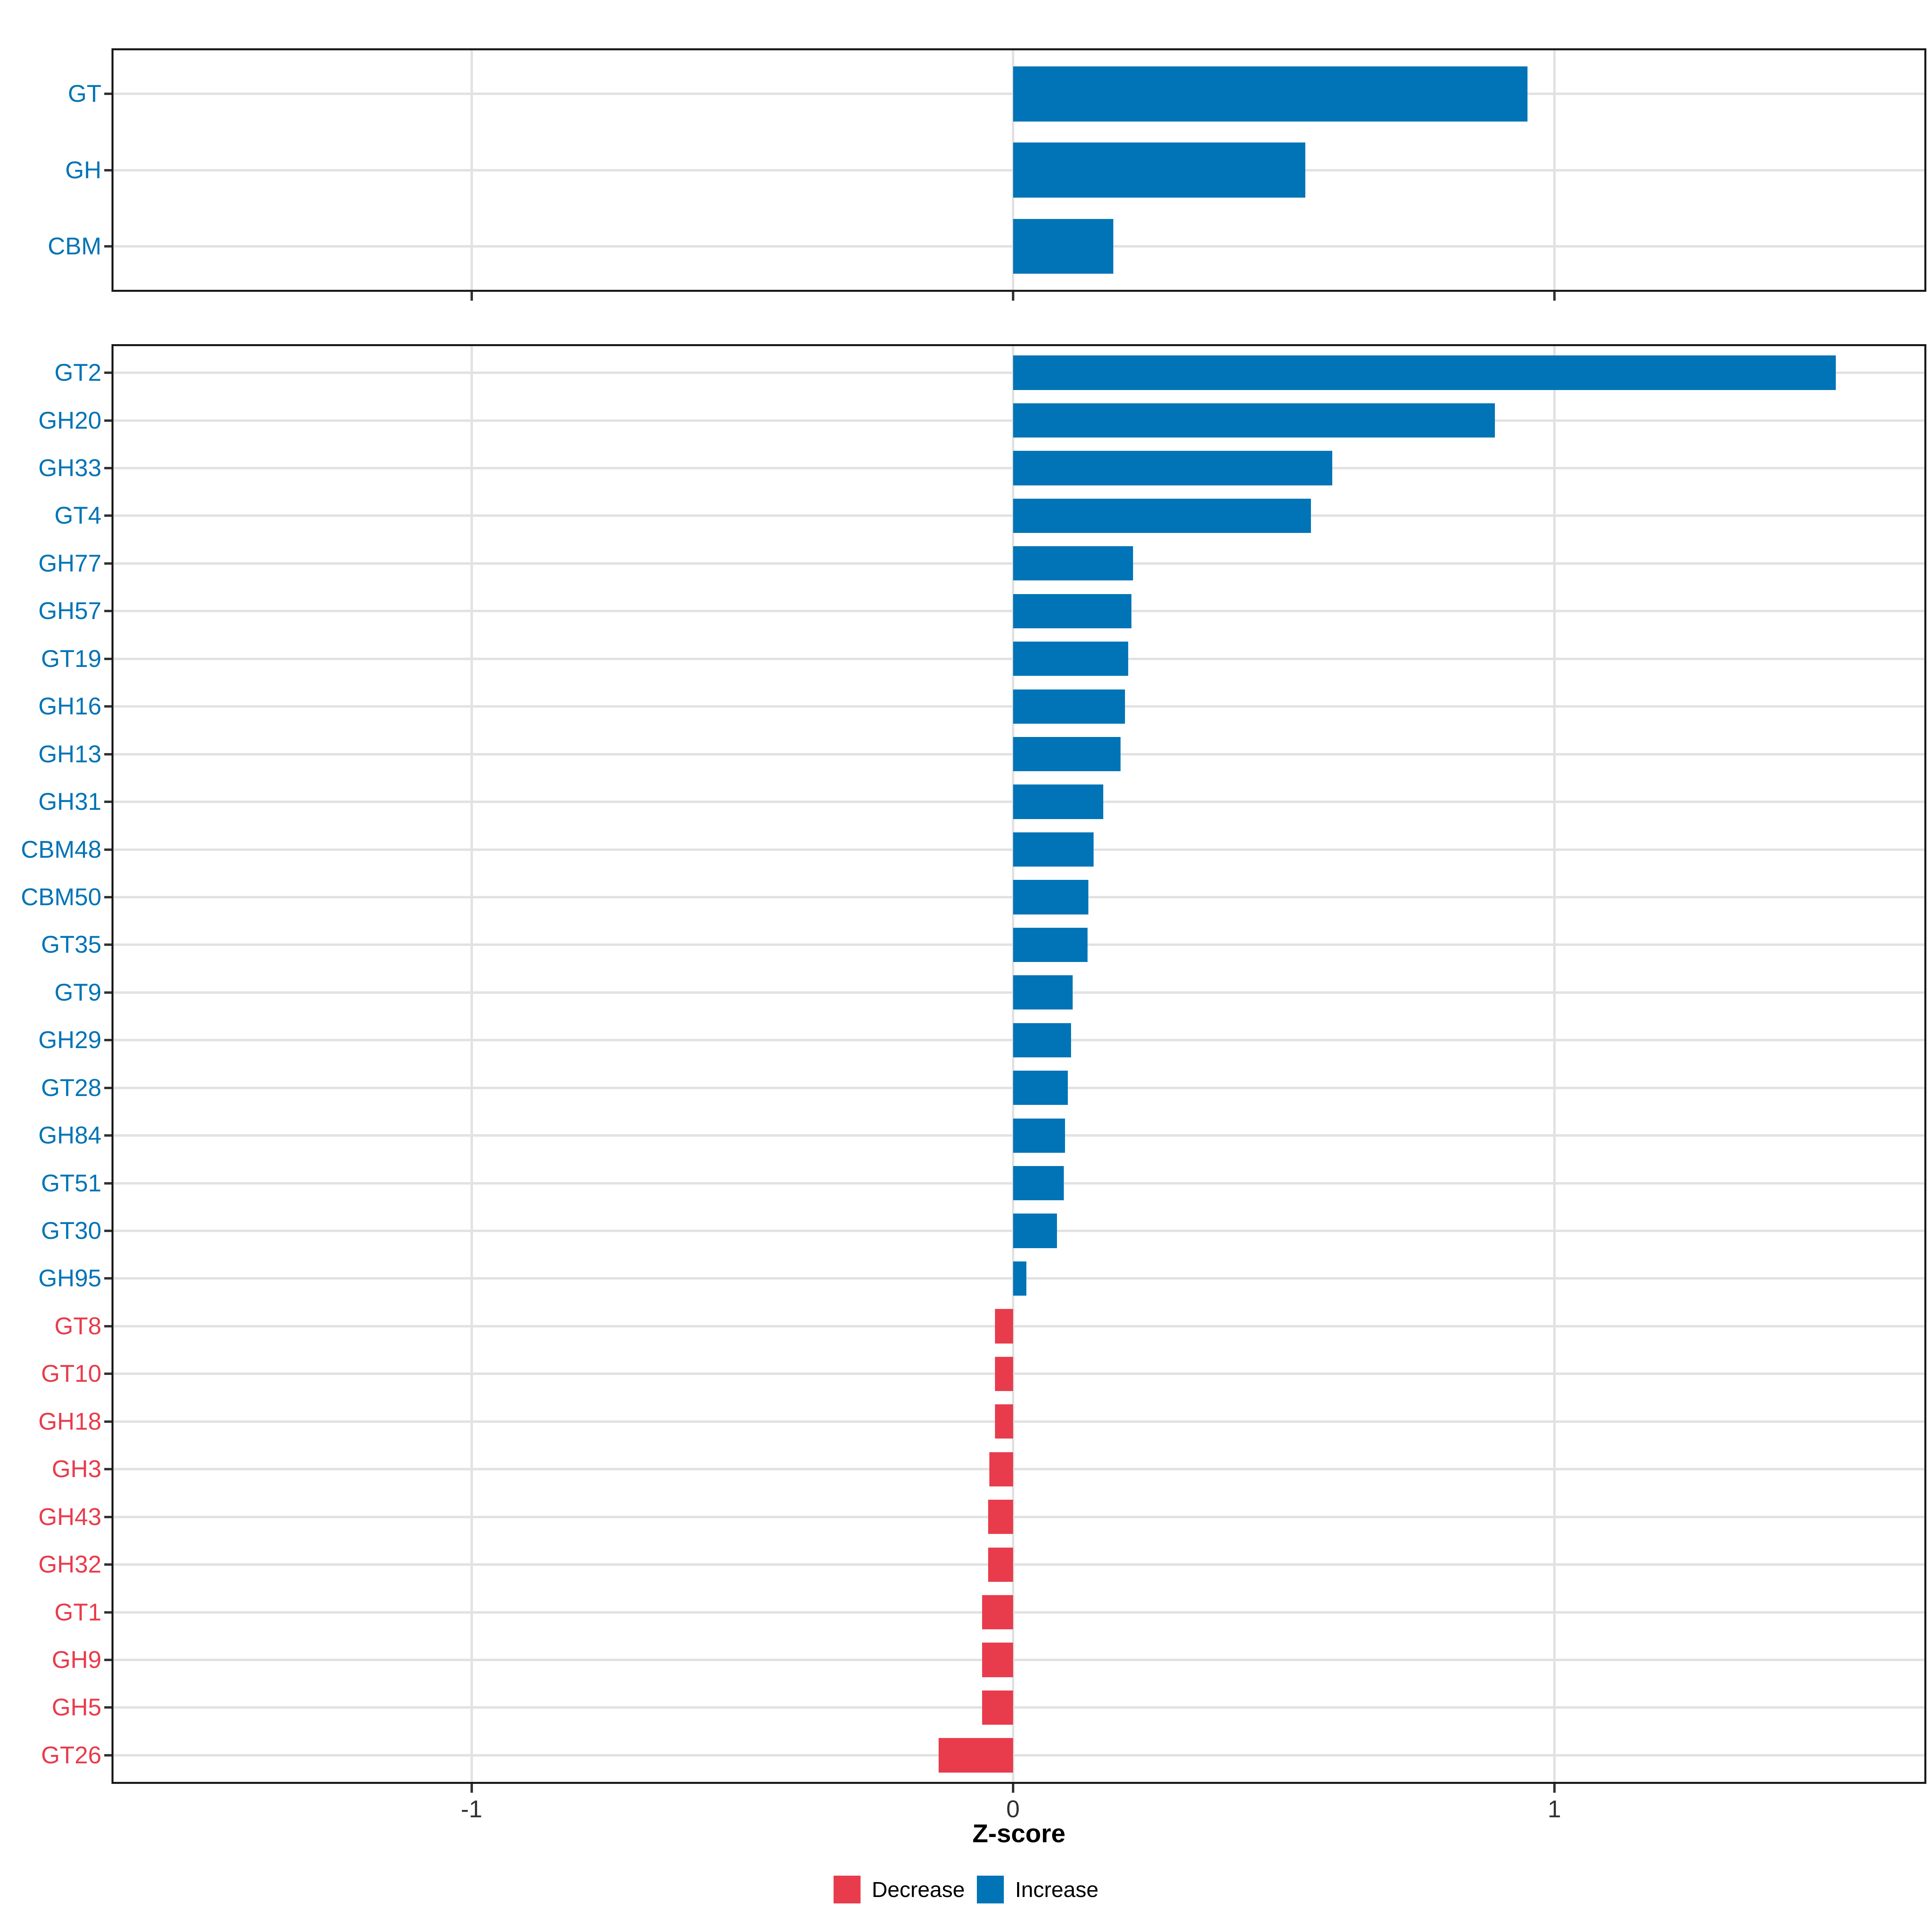 The image size is (1932, 1932). What do you see at coordinates (997, 1612) in the screenshot?
I see `bar-GT1` at bounding box center [997, 1612].